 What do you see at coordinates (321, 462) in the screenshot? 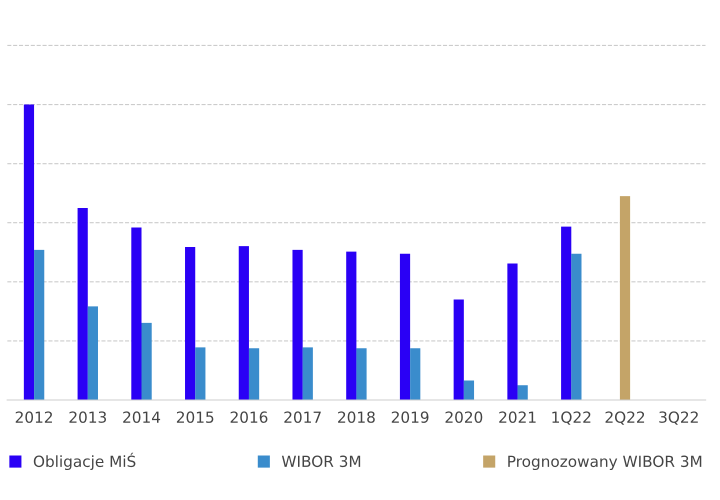
I see `legend-label: WIBOR 3M` at bounding box center [321, 462].